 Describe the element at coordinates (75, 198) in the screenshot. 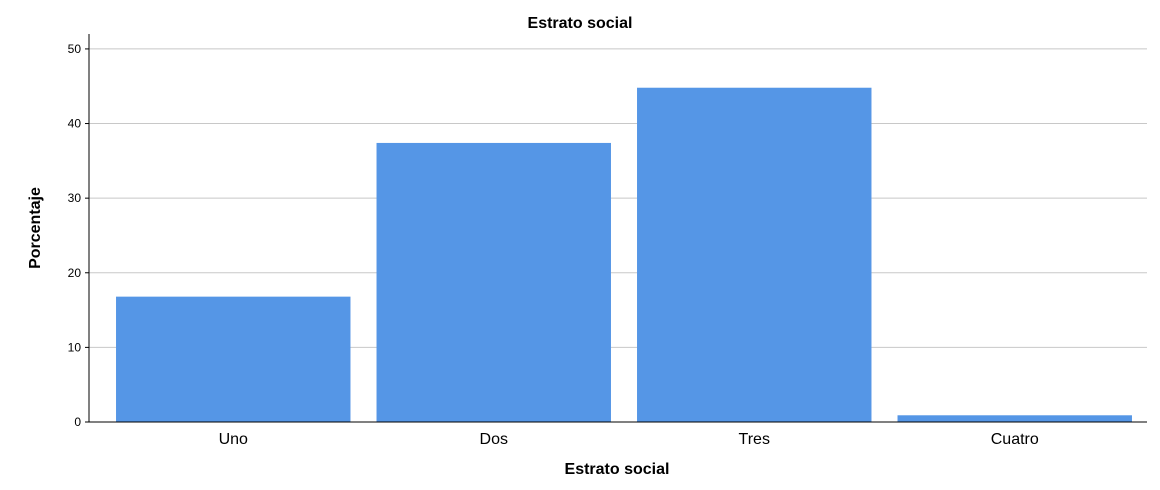

I see `y-tick-label: 30` at that location.